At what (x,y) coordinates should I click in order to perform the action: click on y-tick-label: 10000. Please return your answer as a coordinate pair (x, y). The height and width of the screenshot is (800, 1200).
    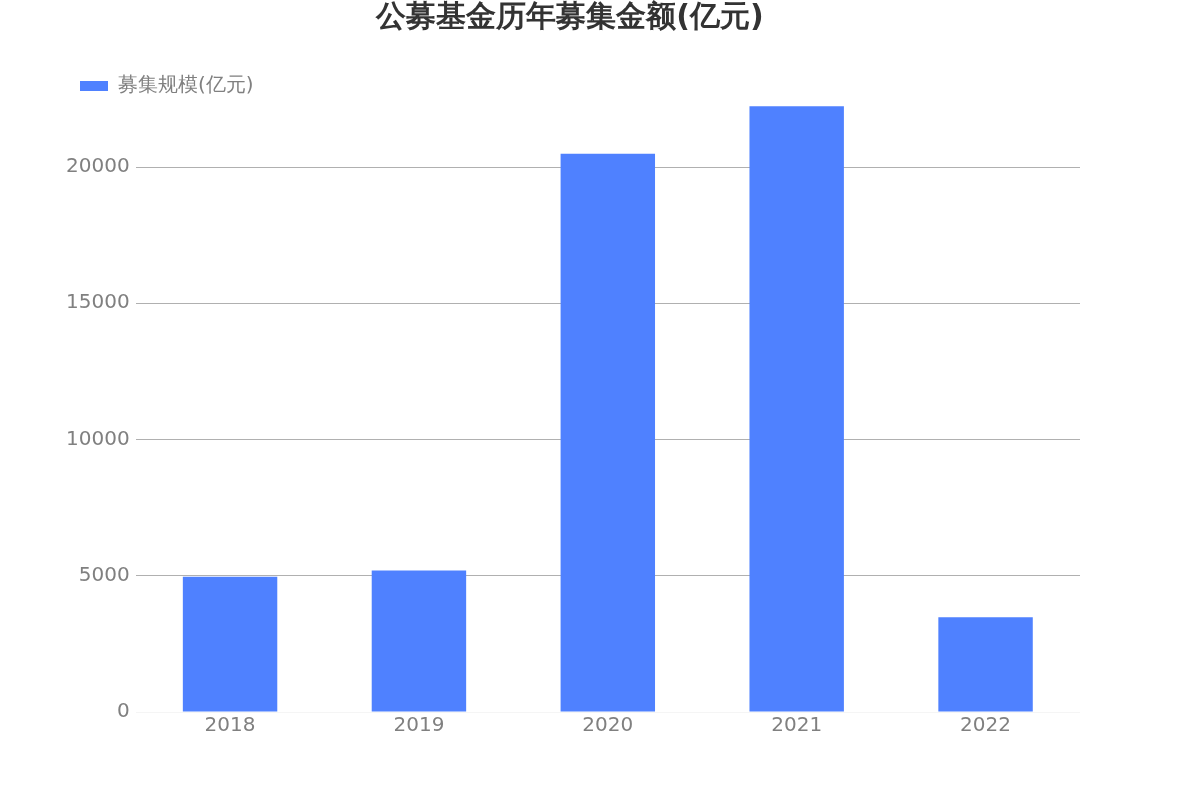
    Looking at the image, I should click on (98, 437).